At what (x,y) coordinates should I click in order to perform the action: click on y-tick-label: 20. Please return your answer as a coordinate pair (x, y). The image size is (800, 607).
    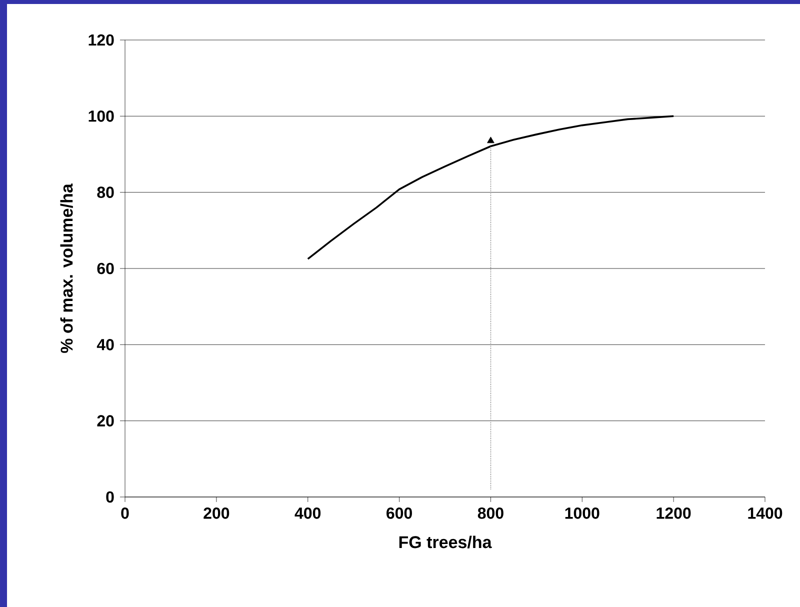
    Looking at the image, I should click on (105, 420).